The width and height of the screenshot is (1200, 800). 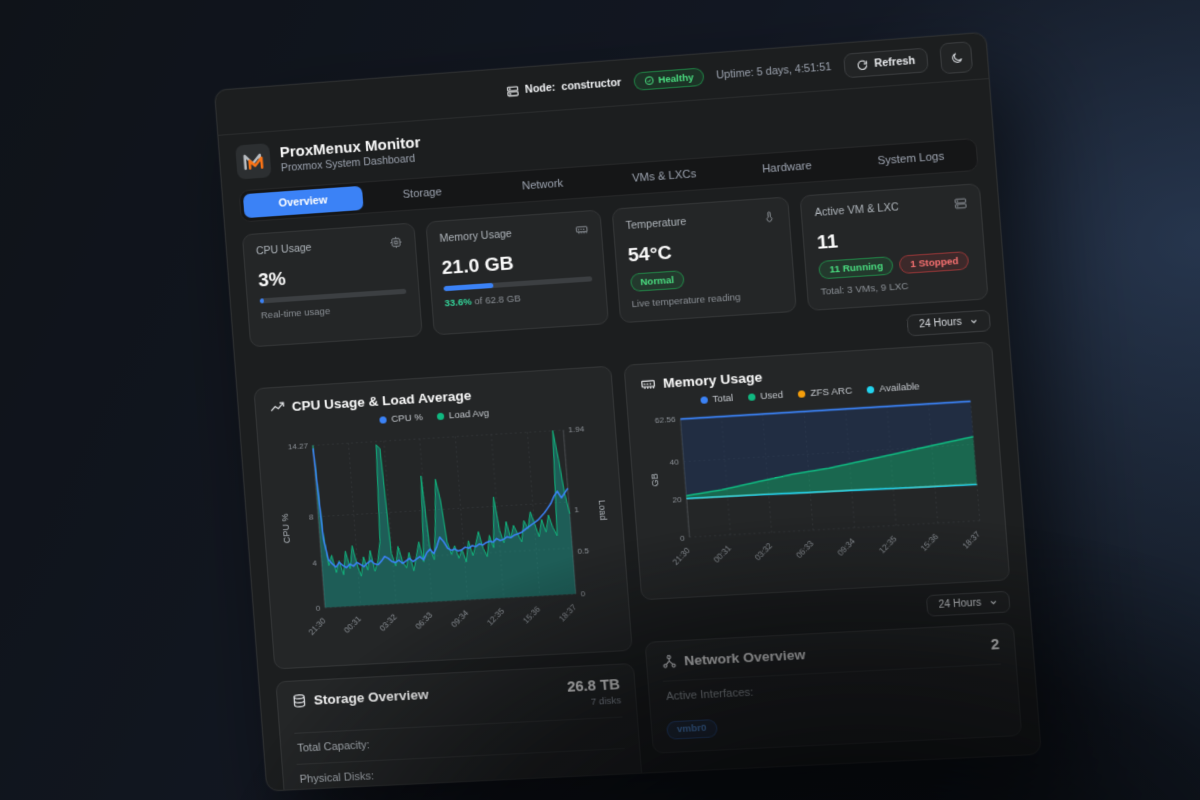 I want to click on vm-card-label: Active VM & LXC, so click(x=857, y=210).